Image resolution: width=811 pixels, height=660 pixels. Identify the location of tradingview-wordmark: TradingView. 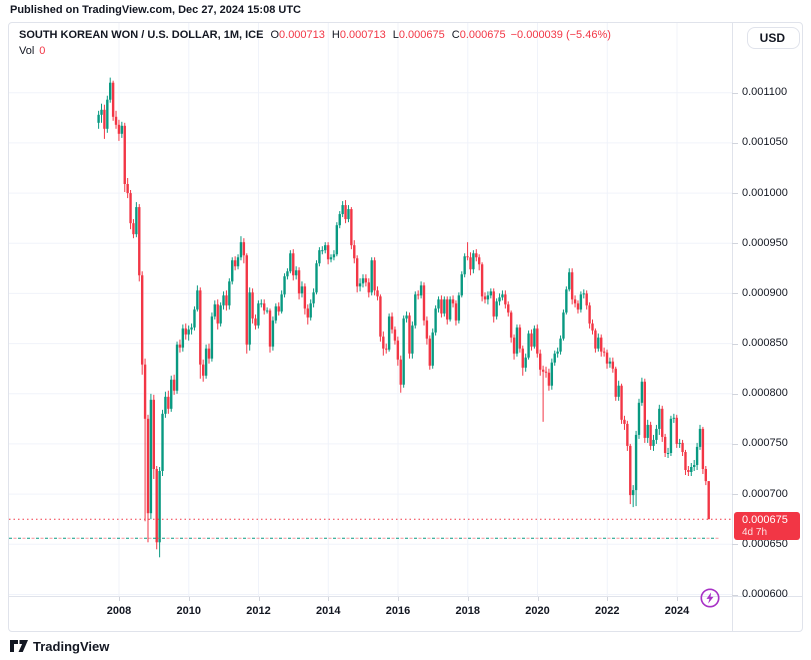
(71, 646).